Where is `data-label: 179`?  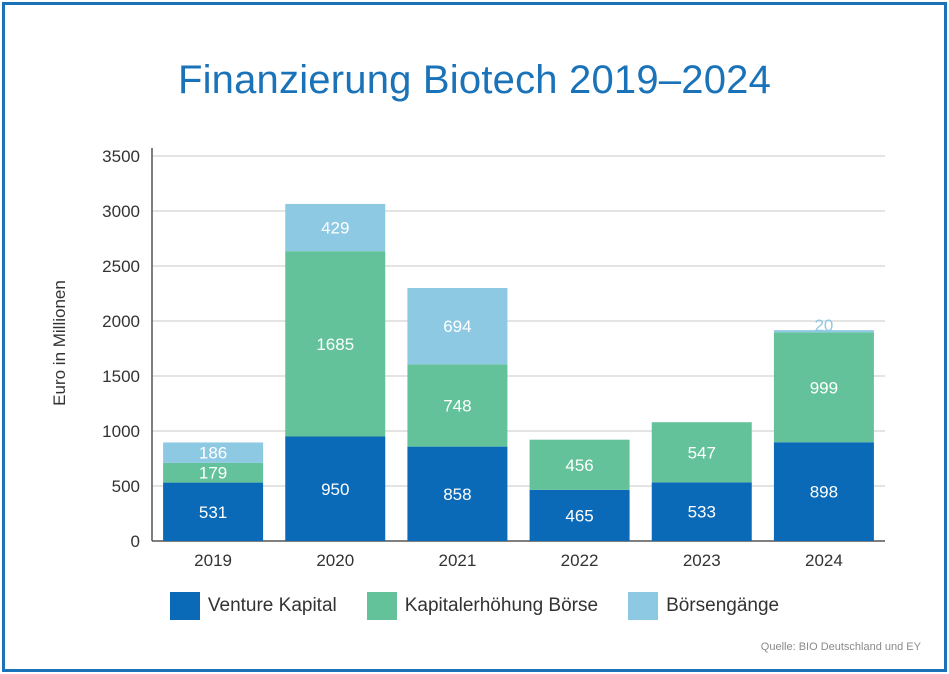 data-label: 179 is located at coordinates (213, 473).